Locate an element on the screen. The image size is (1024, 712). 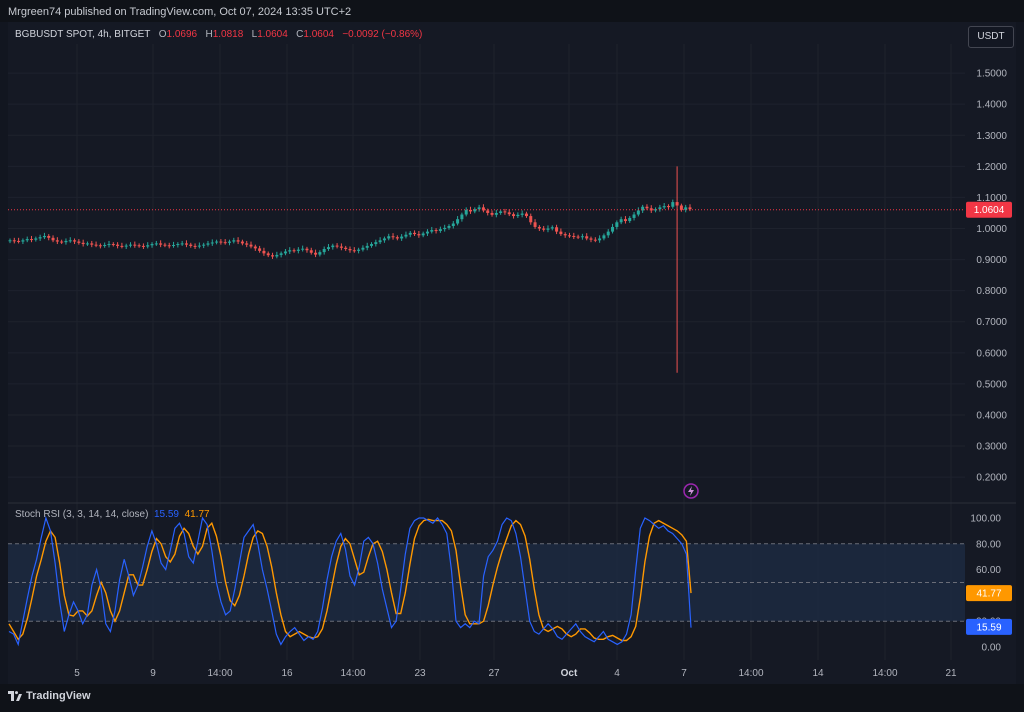
stoch-tick-label: 100.00 is located at coordinates (985, 519).